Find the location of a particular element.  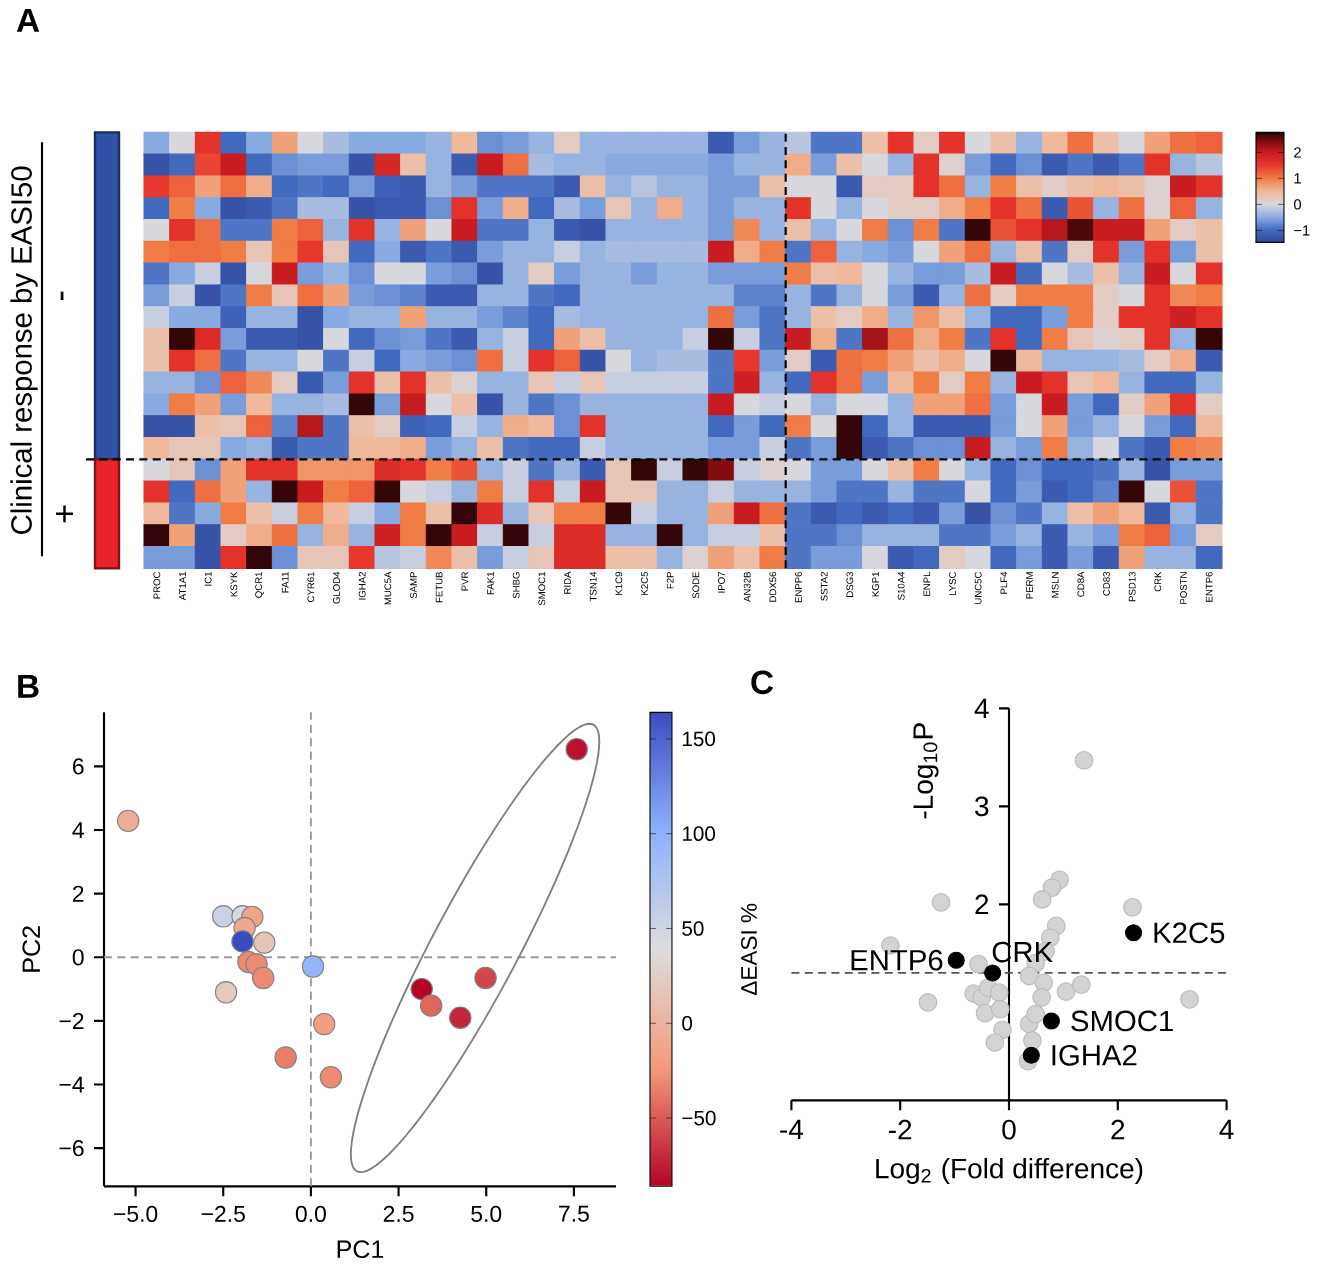

annotation: SMOC1 is located at coordinates (1122, 1020).